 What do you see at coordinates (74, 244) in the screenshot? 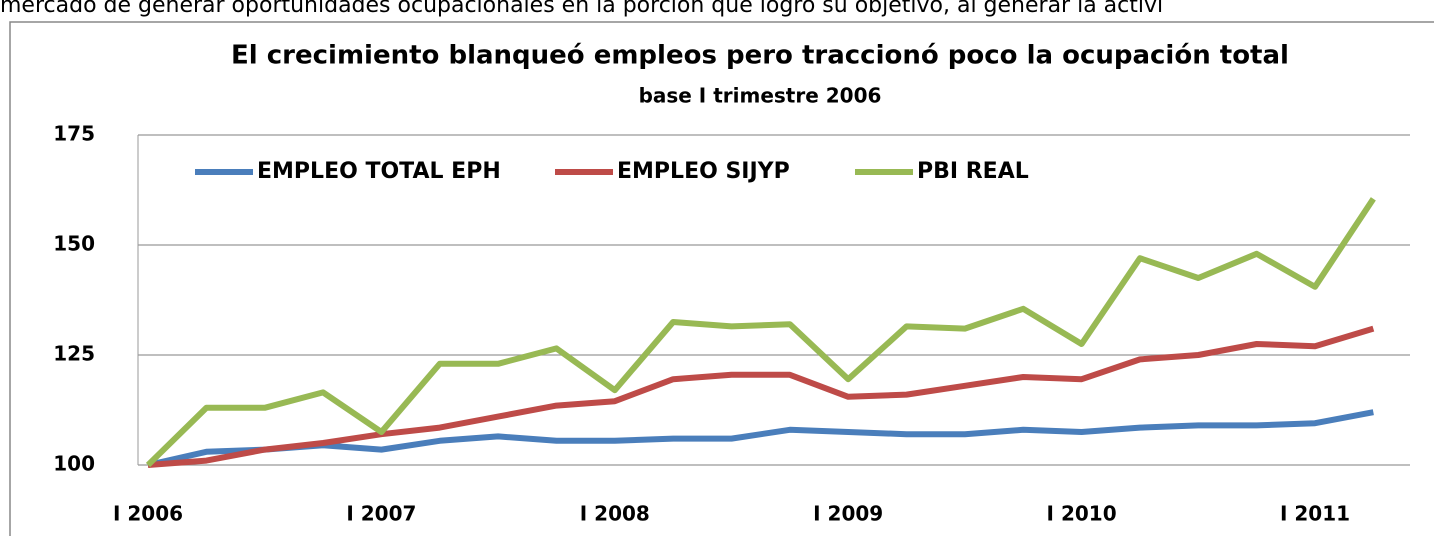
I see `y-tick-label: 150` at bounding box center [74, 244].